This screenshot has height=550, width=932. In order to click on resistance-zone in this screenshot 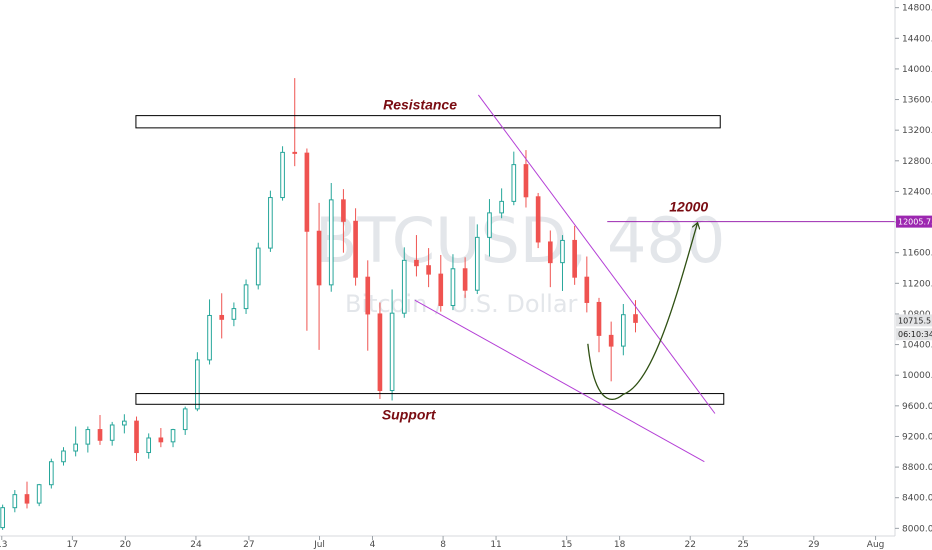, I will do `click(428, 122)`.